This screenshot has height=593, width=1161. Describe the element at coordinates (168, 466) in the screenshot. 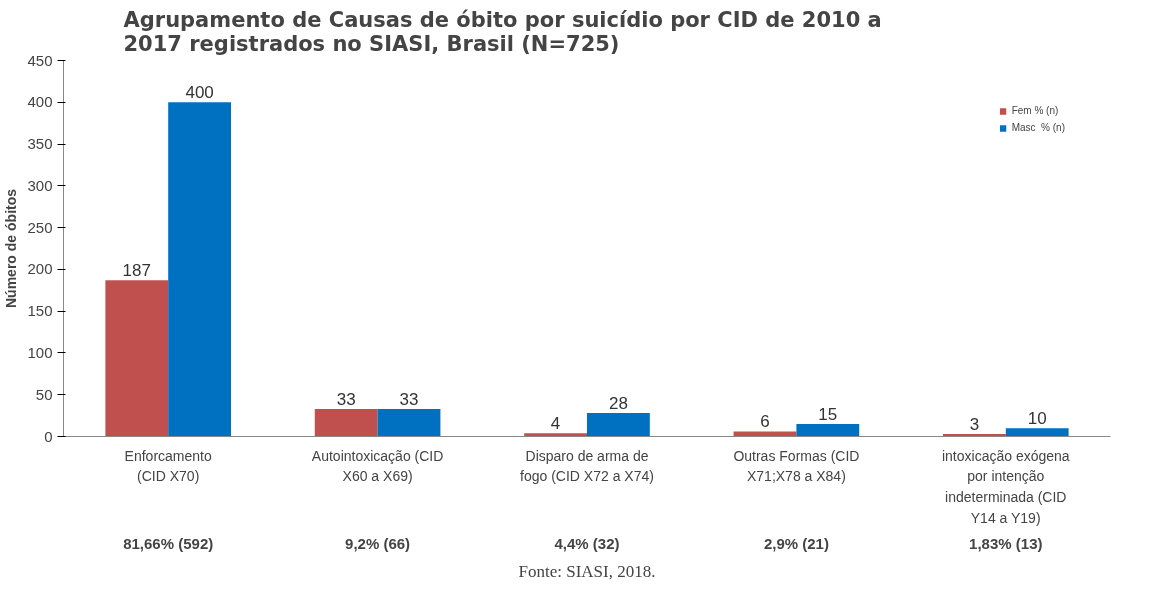

I see `x-tick-label: Enforcamento (CID X70)` at that location.